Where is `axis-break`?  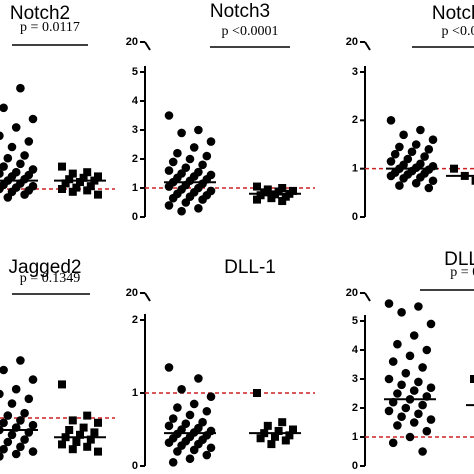
axis-break is located at coordinates (367, 297).